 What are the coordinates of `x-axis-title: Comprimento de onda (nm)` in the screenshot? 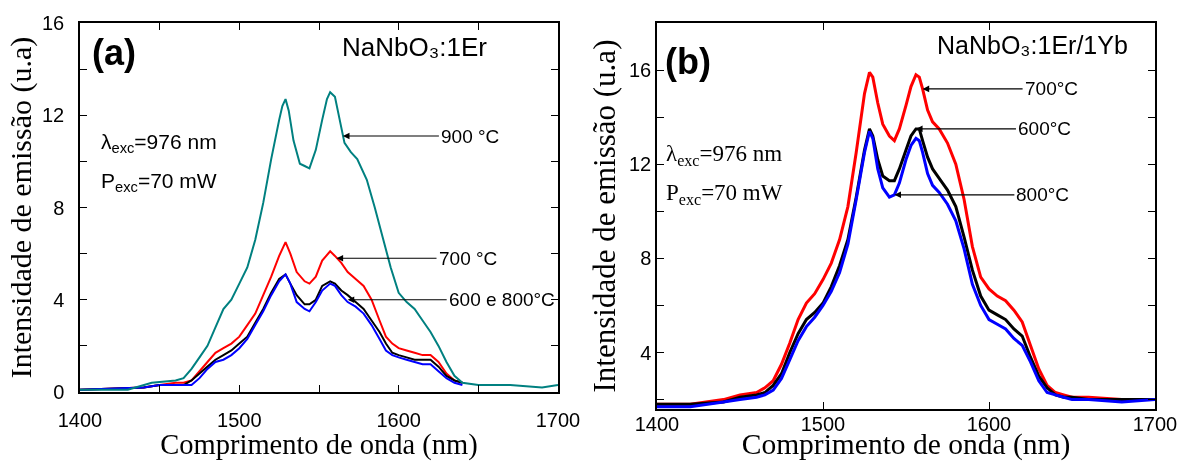 It's located at (319, 445).